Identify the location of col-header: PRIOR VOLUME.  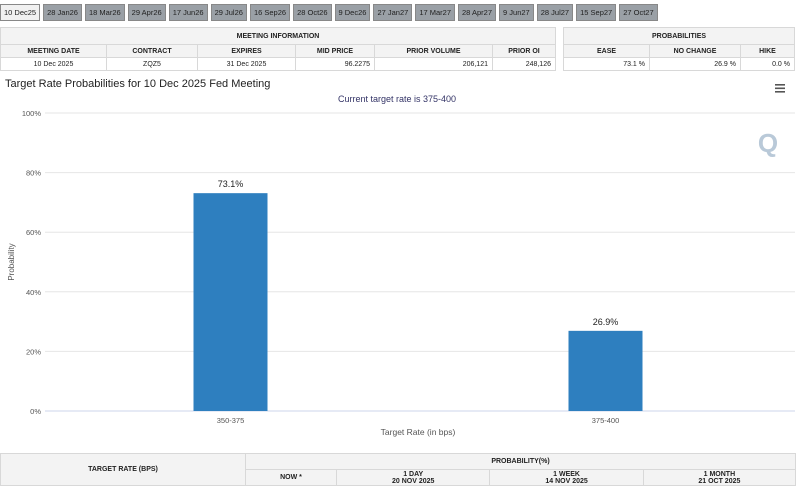
(433, 51).